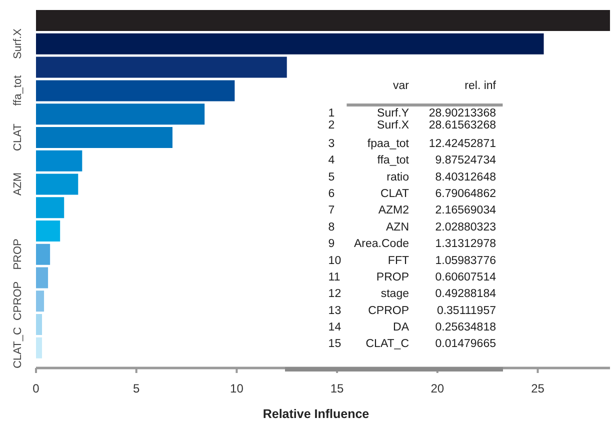 This screenshot has height=423, width=611. What do you see at coordinates (393, 113) in the screenshot?
I see `annotation: Surf.Y` at bounding box center [393, 113].